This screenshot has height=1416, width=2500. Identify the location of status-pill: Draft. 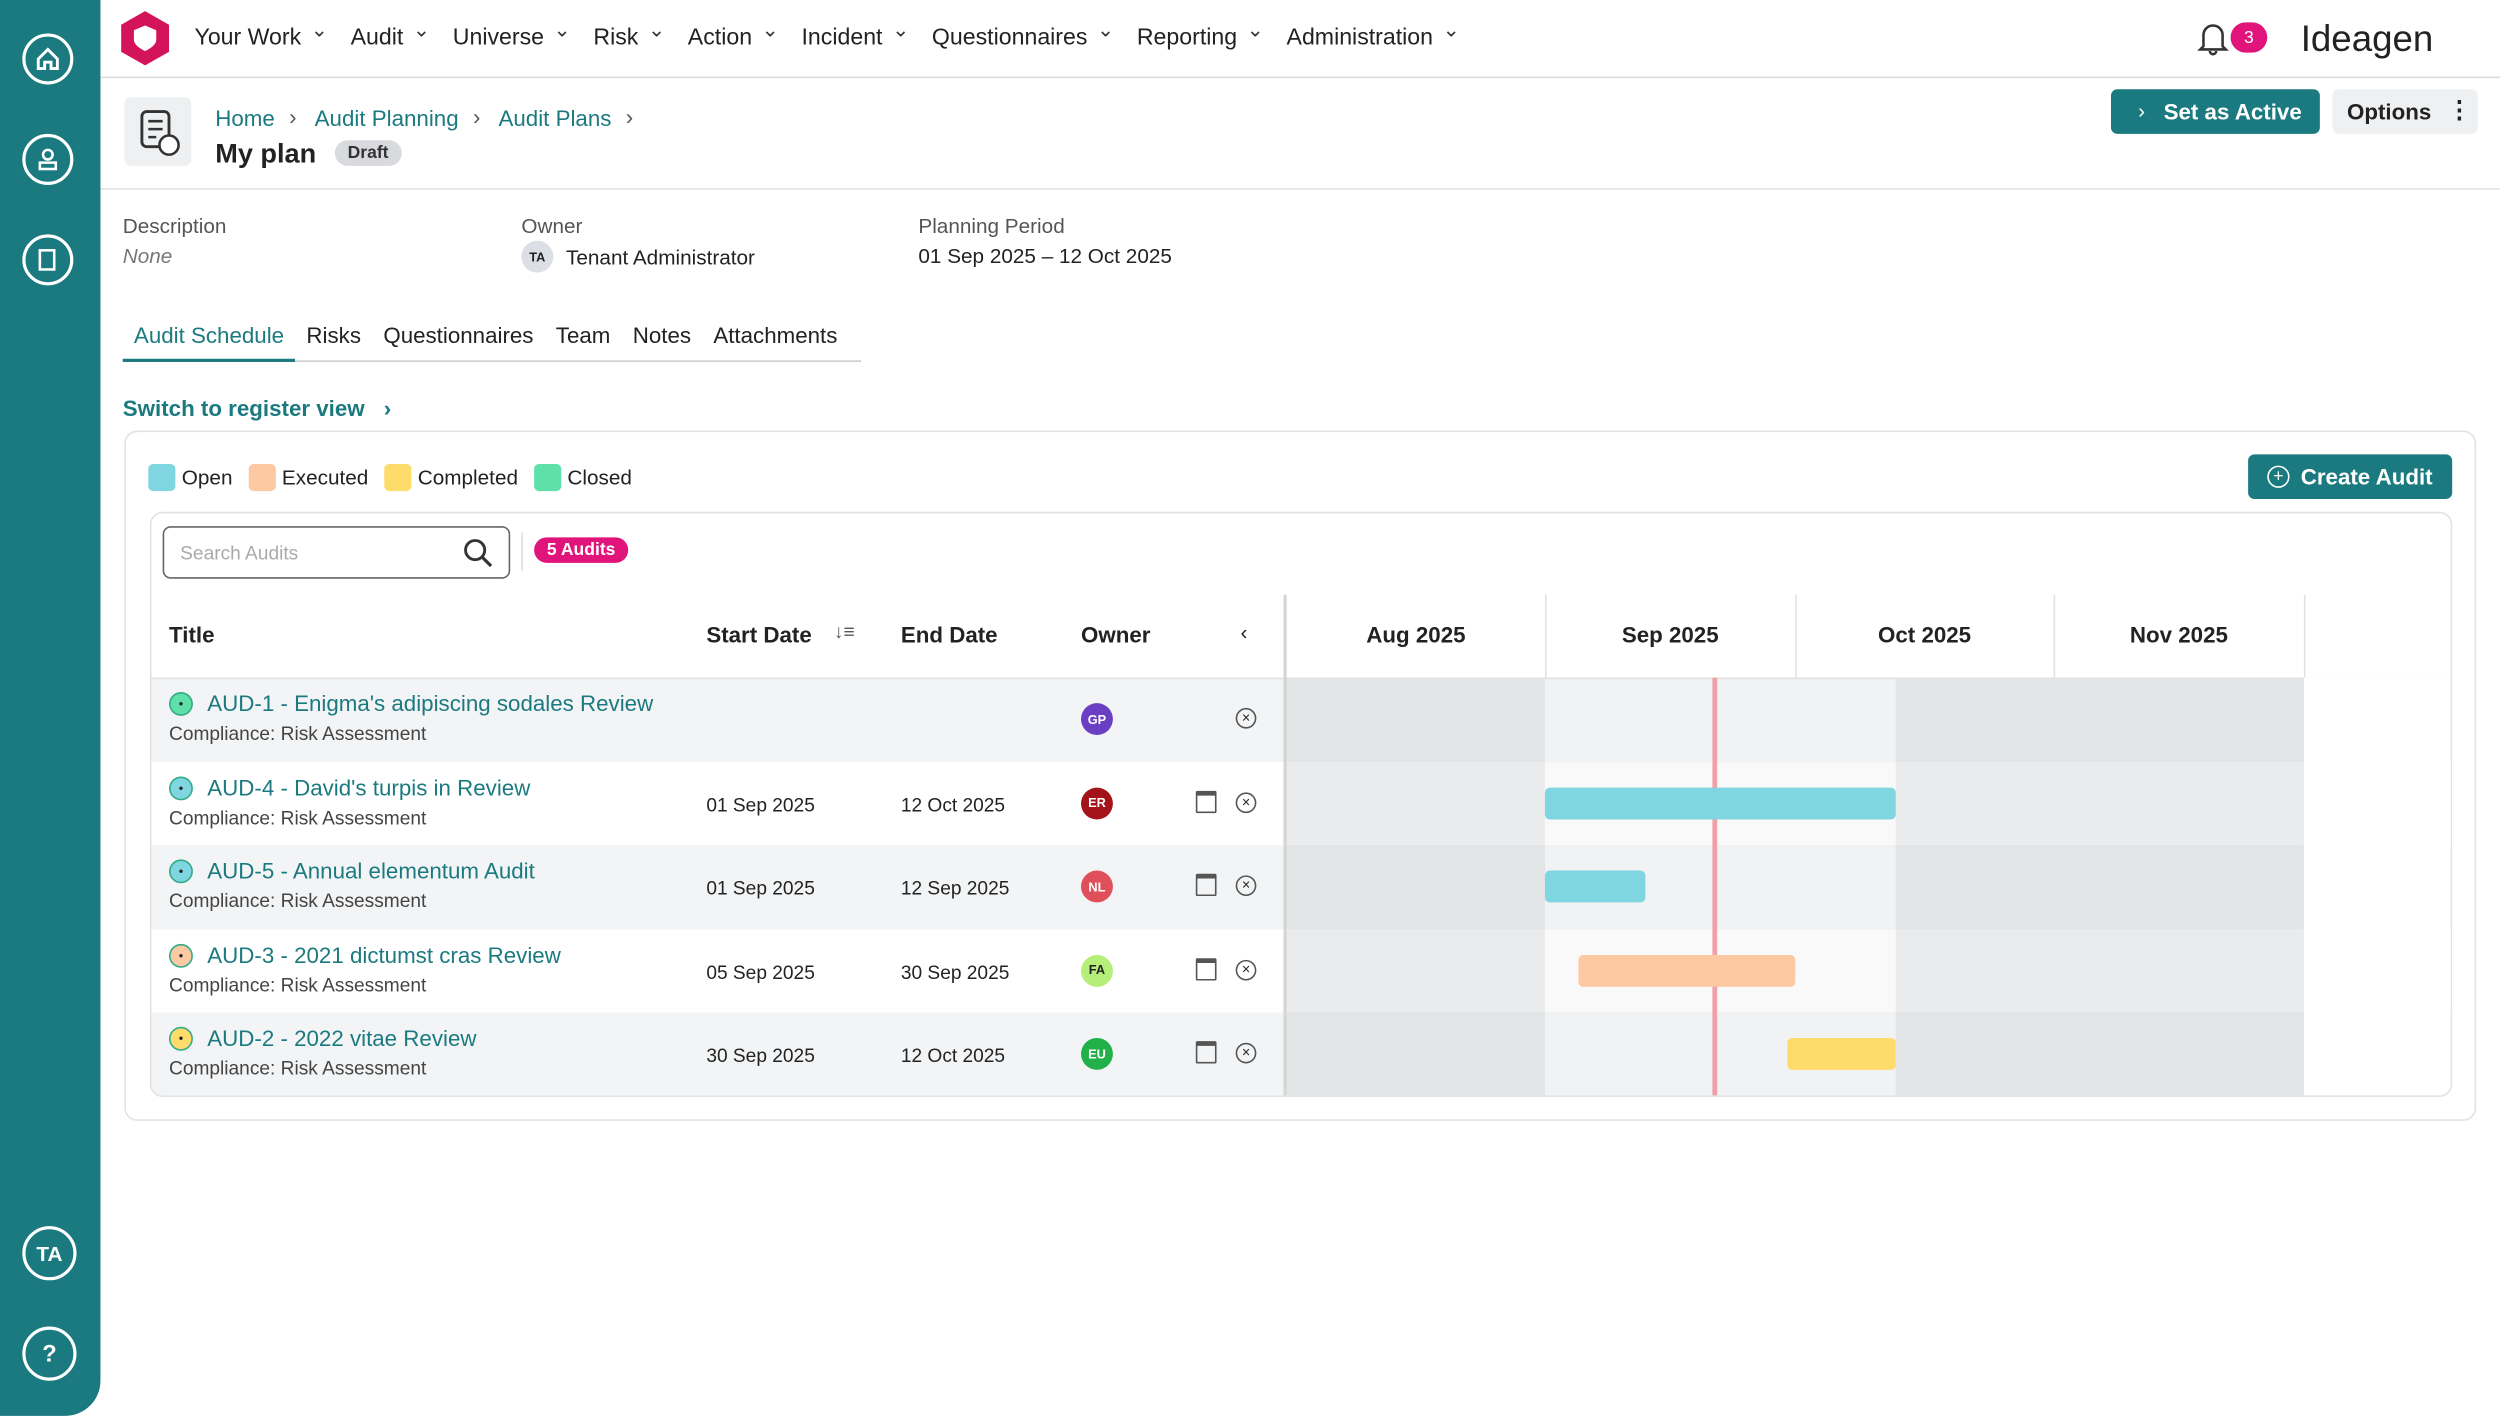
(368, 153).